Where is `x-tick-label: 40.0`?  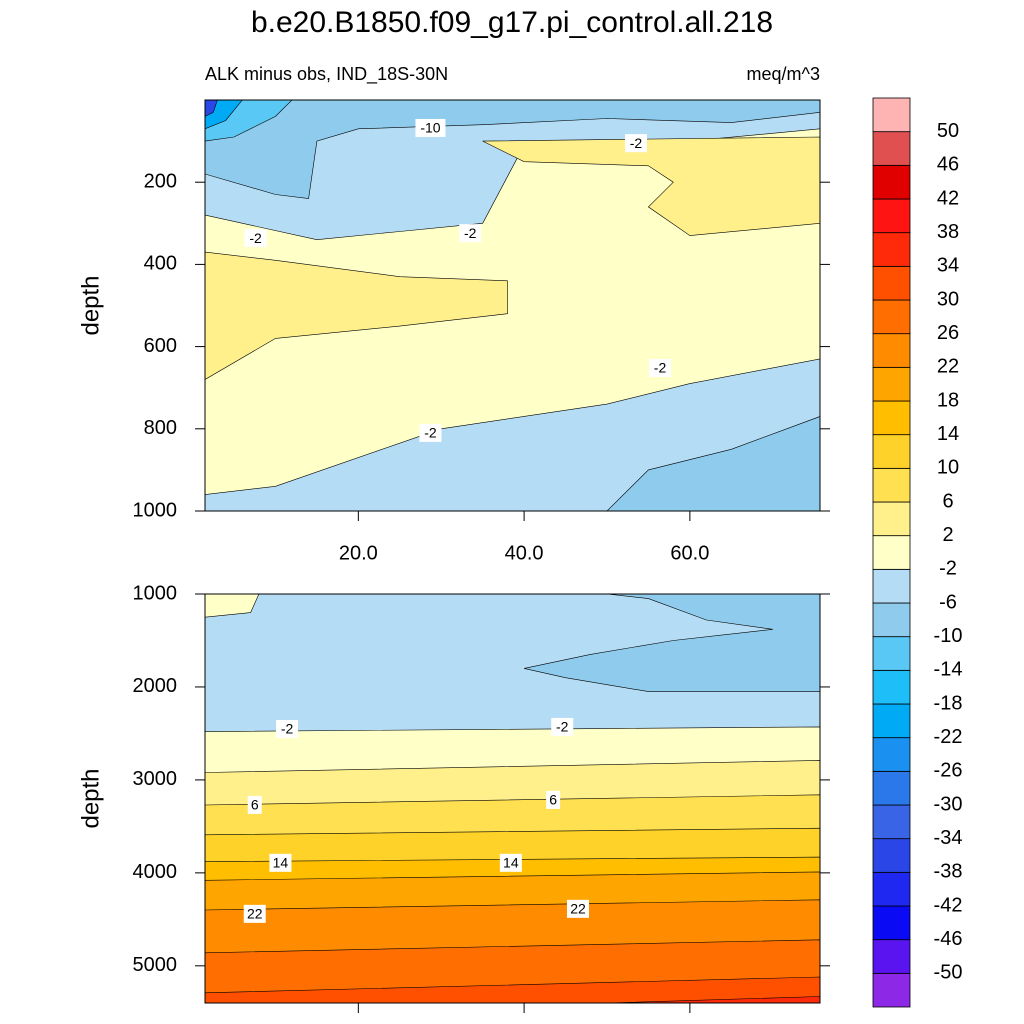 x-tick-label: 40.0 is located at coordinates (524, 553).